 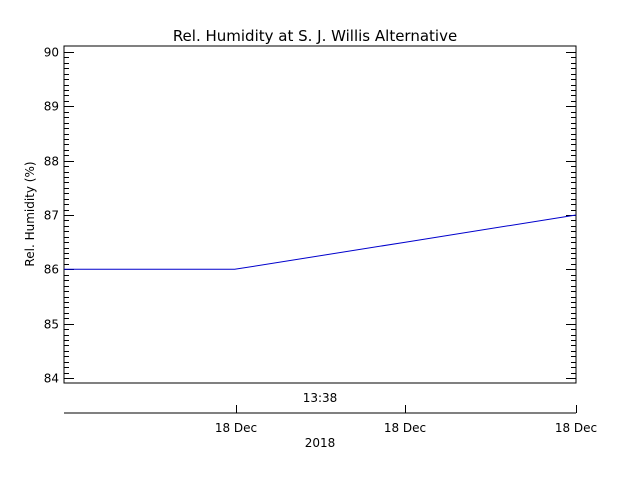 I want to click on x-axis-year-label: 2018, so click(x=320, y=443).